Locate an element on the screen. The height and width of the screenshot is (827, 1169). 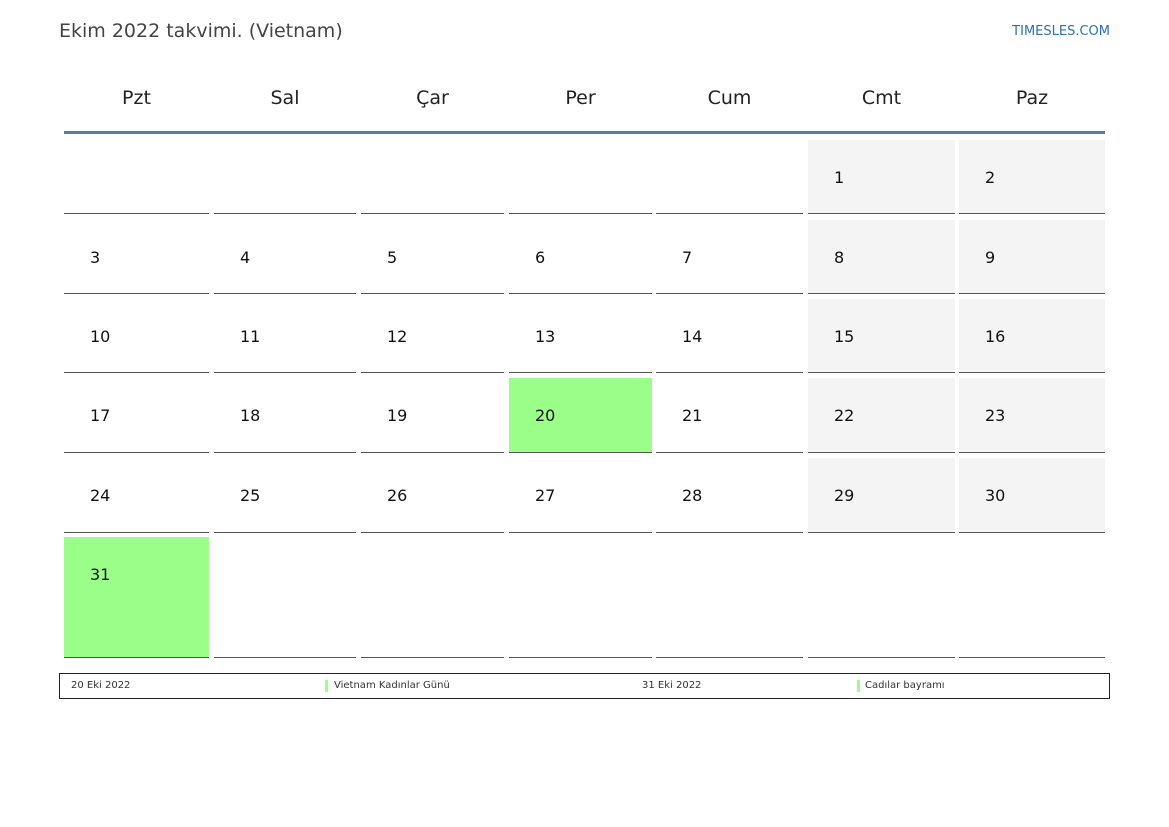
day-number: 30 is located at coordinates (995, 495).